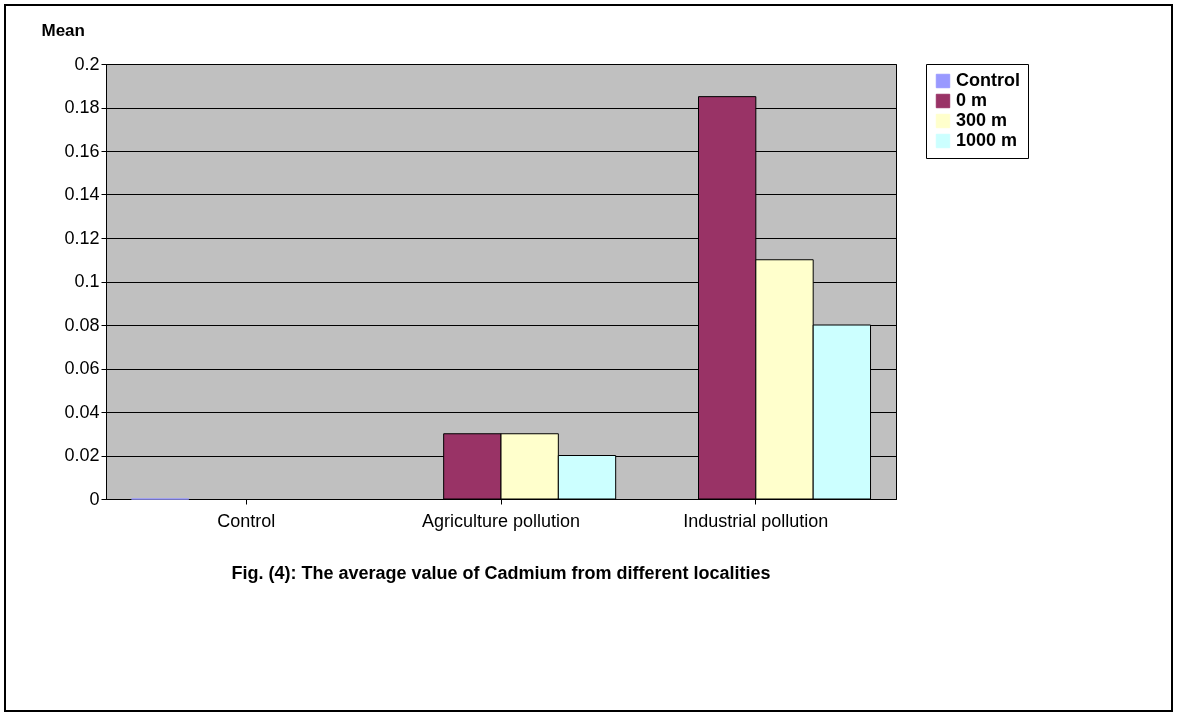 The height and width of the screenshot is (720, 1177). Describe the element at coordinates (82, 368) in the screenshot. I see `y-tick-label: 0.06` at that location.